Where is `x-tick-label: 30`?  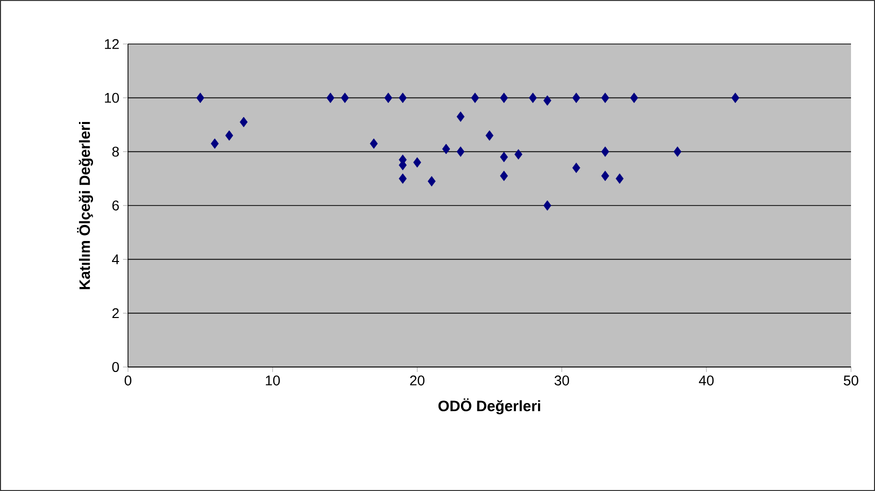 x-tick-label: 30 is located at coordinates (562, 381).